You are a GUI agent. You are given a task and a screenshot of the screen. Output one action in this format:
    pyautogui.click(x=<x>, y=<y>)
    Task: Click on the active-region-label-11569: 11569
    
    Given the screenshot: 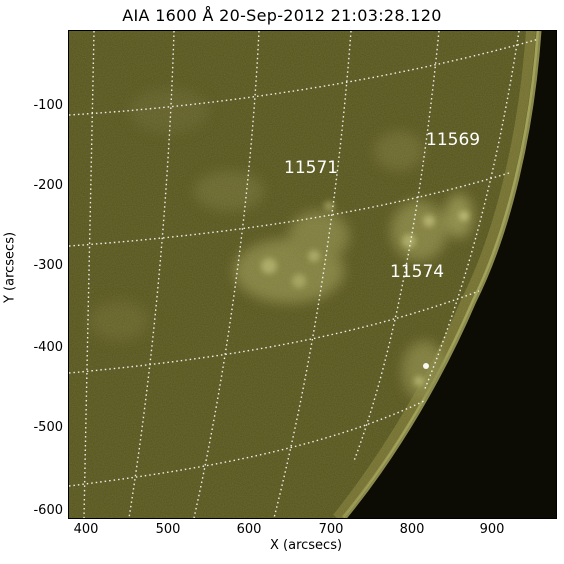 What is the action you would take?
    pyautogui.click(x=453, y=140)
    